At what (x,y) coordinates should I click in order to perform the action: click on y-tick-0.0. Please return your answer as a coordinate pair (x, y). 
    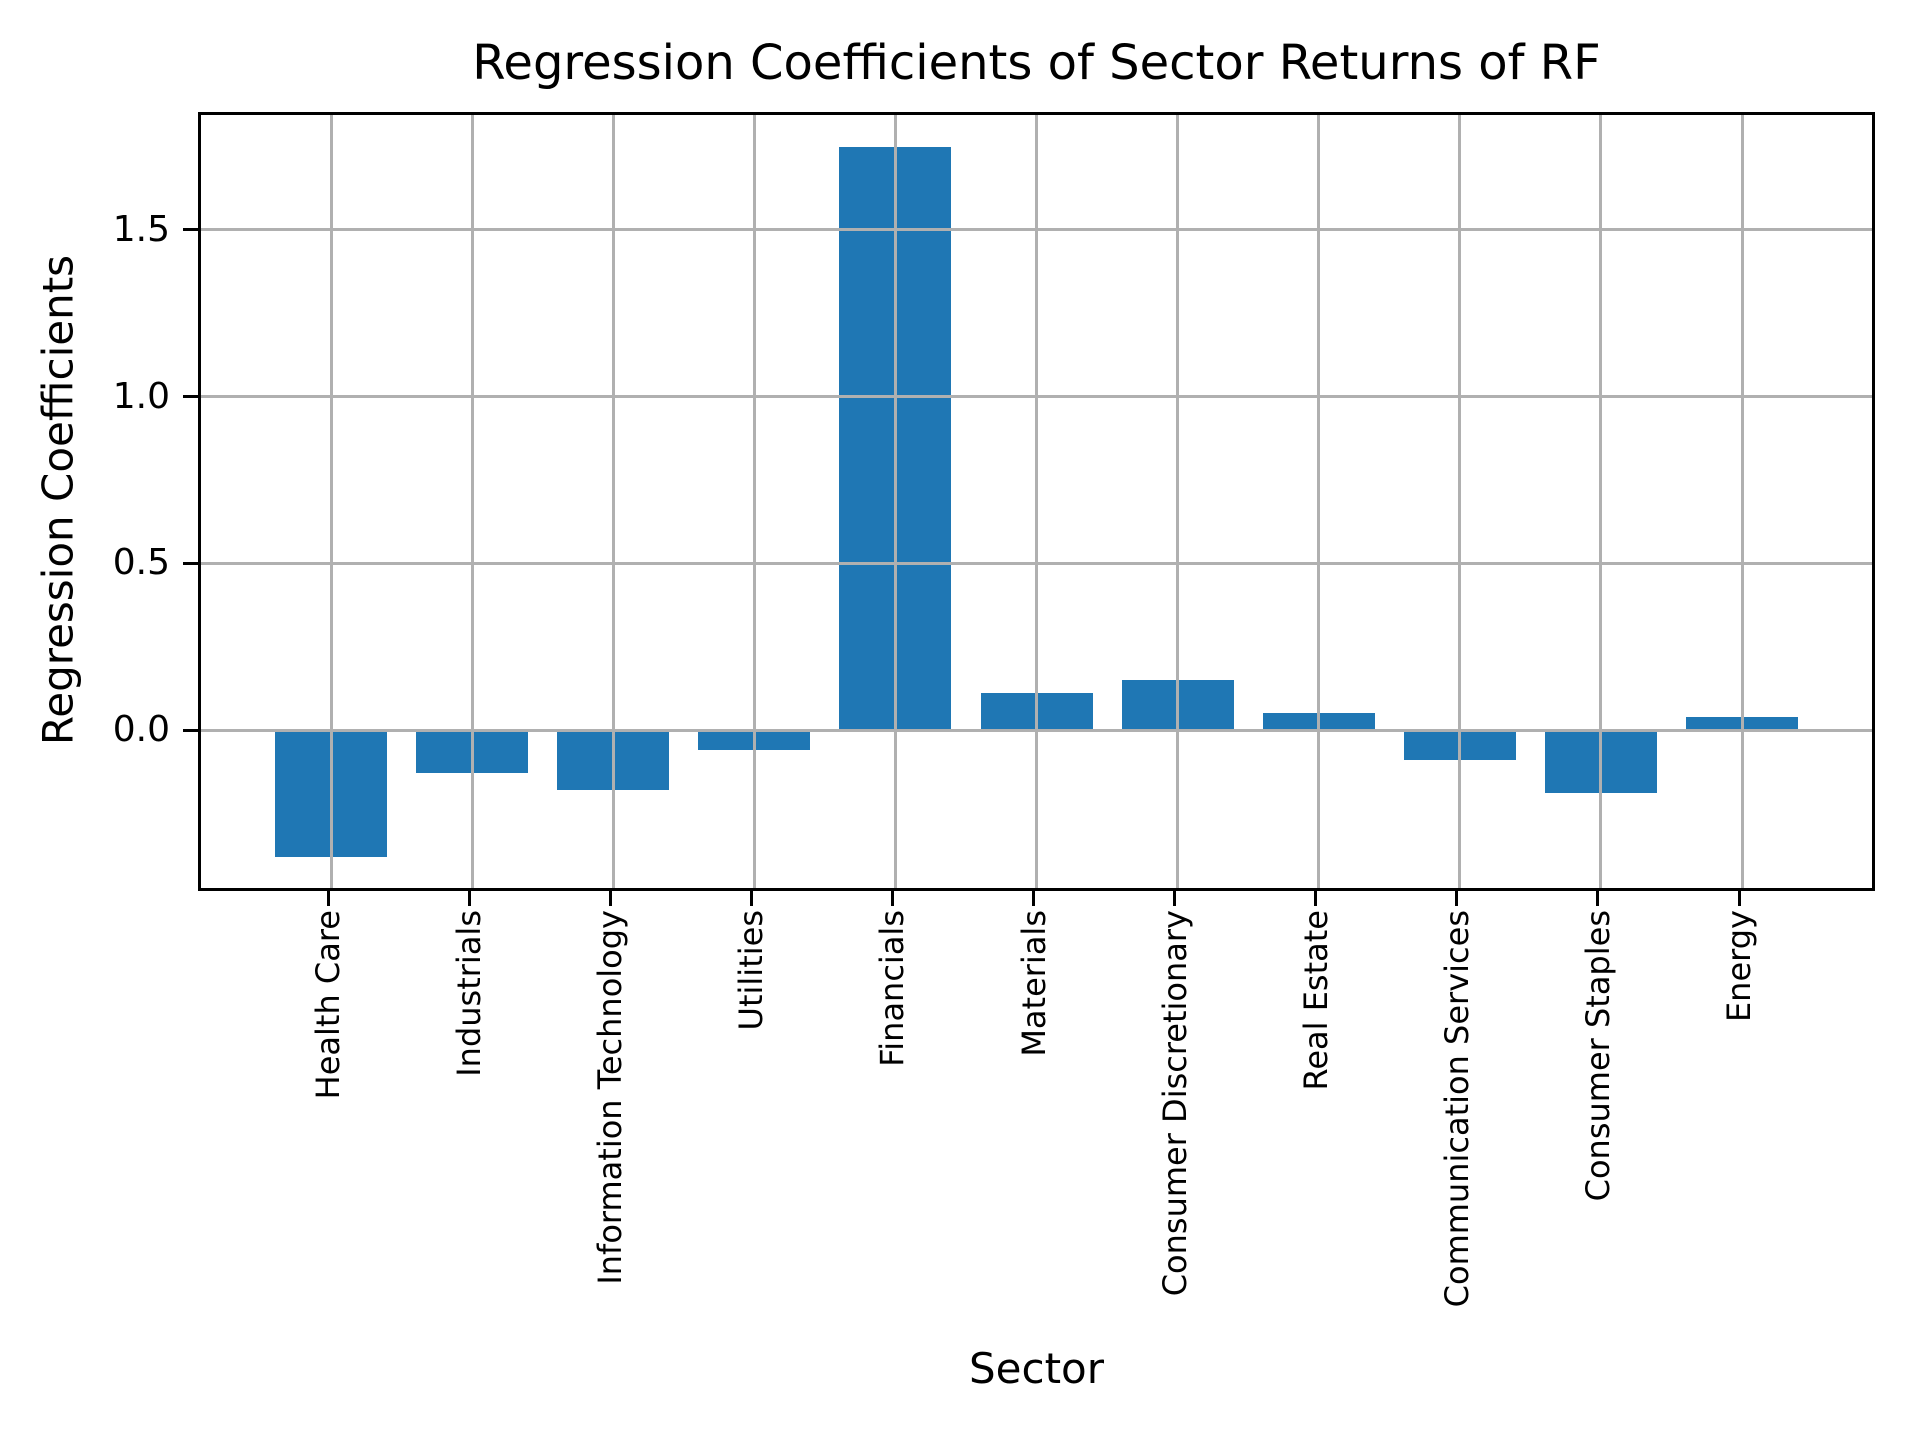
    Looking at the image, I should click on (190, 730).